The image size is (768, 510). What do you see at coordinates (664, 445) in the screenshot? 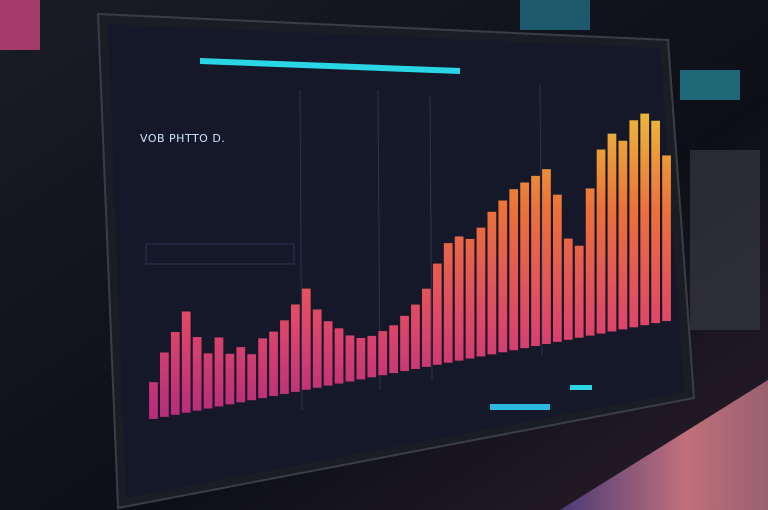
I see `desk` at bounding box center [664, 445].